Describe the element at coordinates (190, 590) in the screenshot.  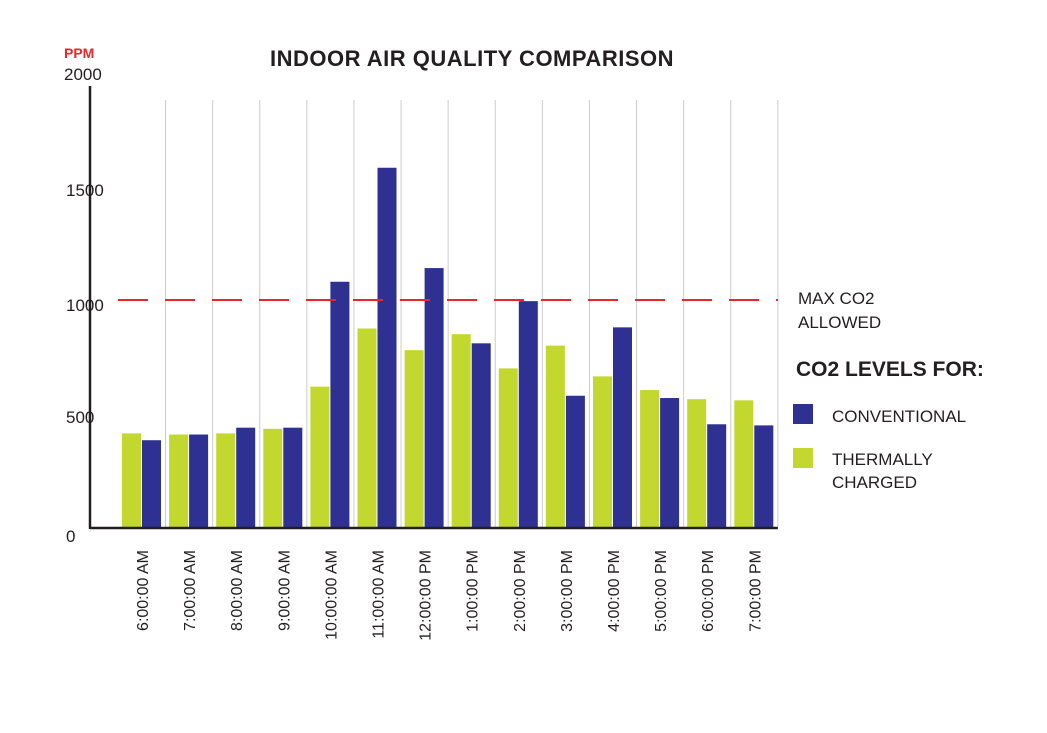
I see `x-tick-label: 7:00:00 AM` at that location.